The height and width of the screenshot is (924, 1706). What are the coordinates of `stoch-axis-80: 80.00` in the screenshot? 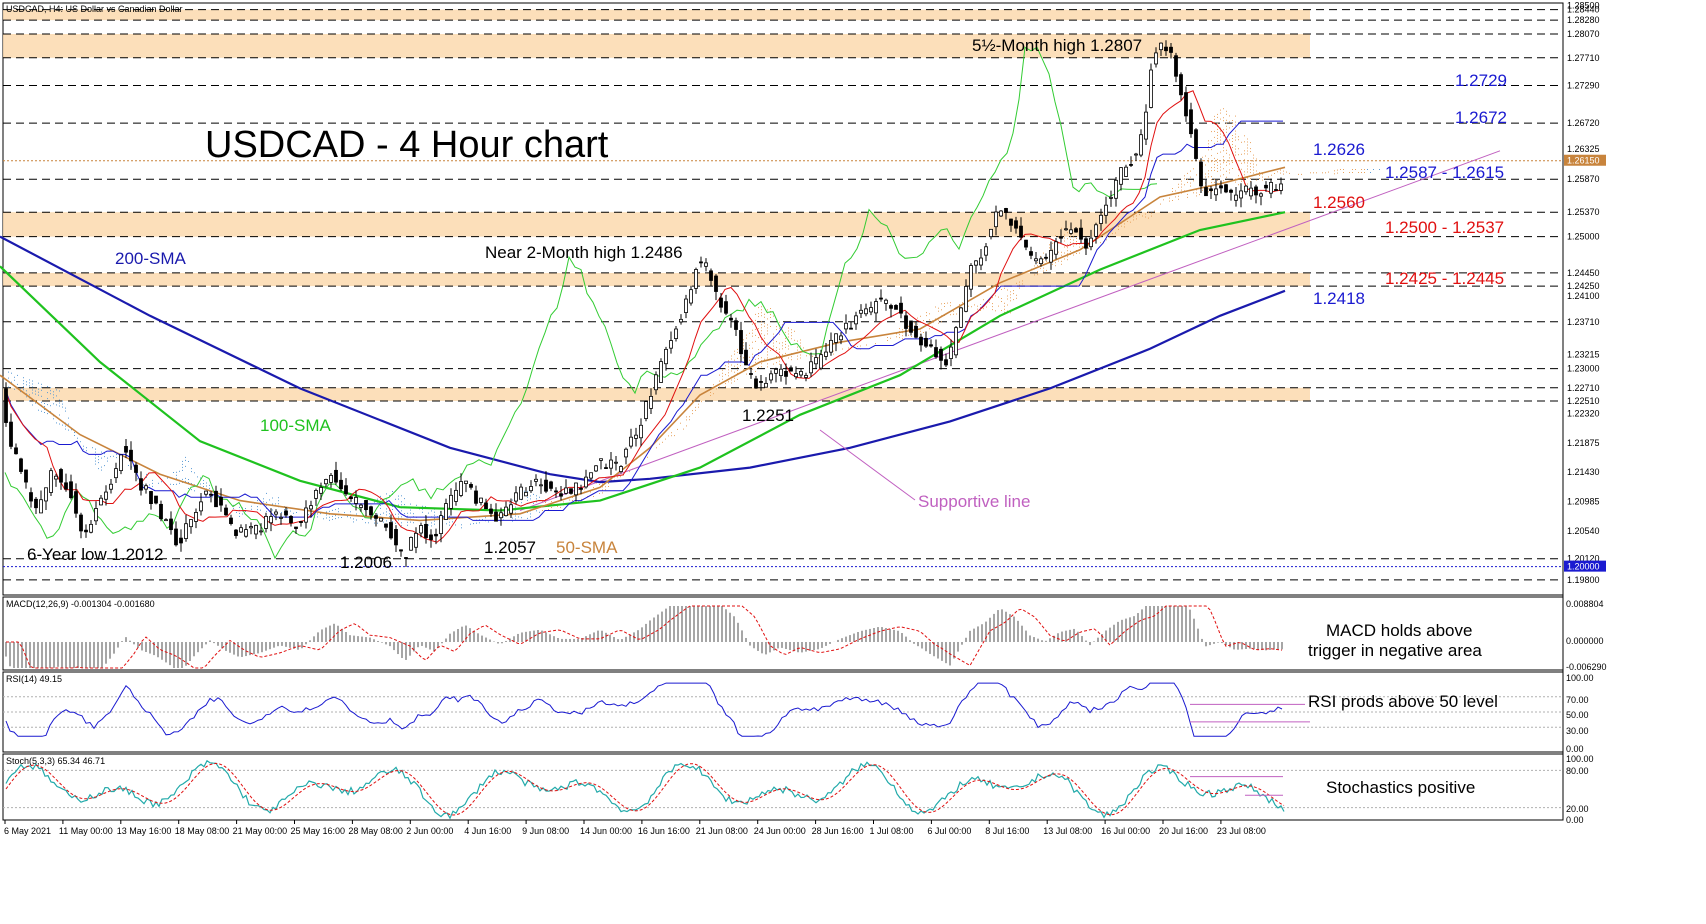 It's located at (1577, 771).